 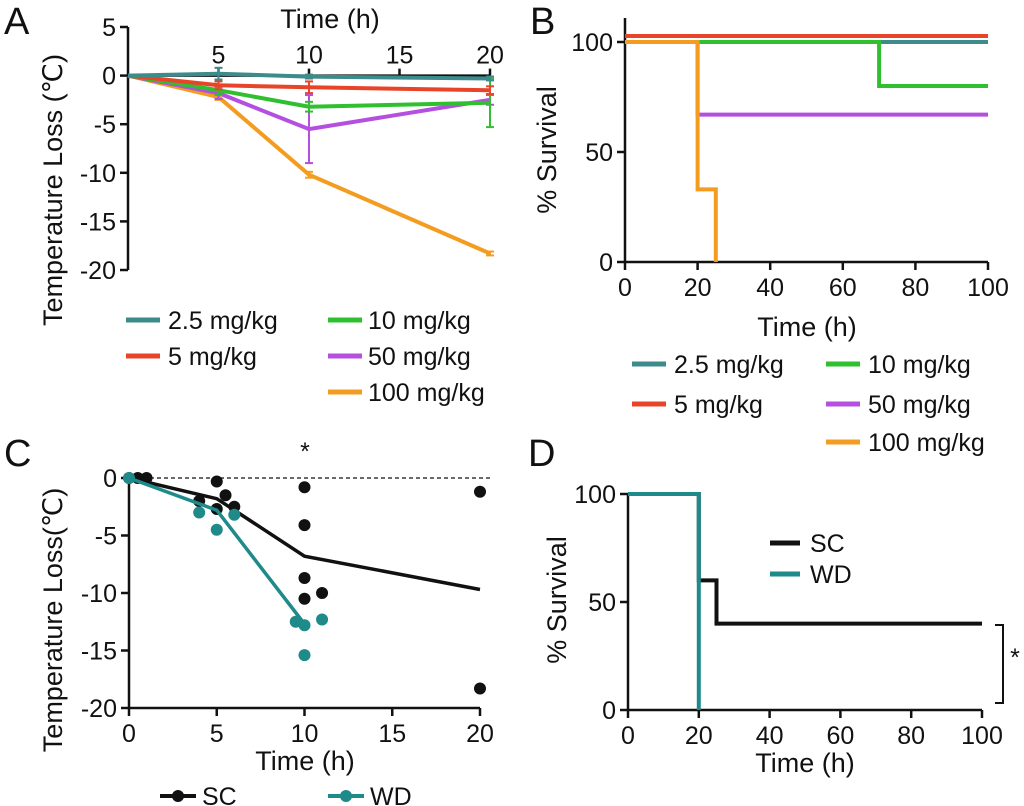 What do you see at coordinates (109, 28) in the screenshot?
I see `panel-a-y-tick-label: 5` at bounding box center [109, 28].